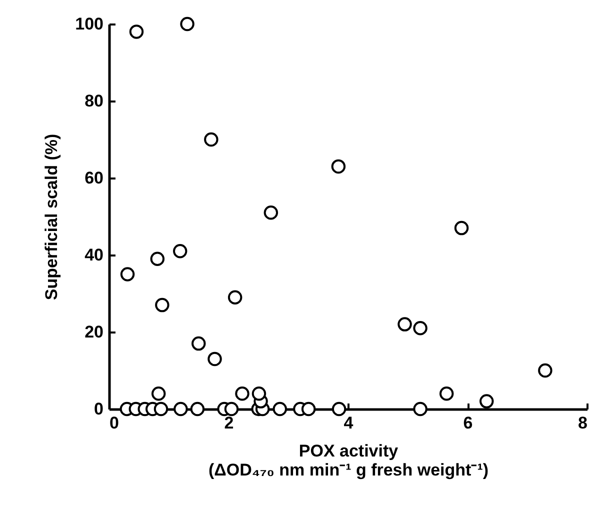 This screenshot has height=523, width=595. Describe the element at coordinates (94, 255) in the screenshot. I see `y-tick-label: 40` at that location.